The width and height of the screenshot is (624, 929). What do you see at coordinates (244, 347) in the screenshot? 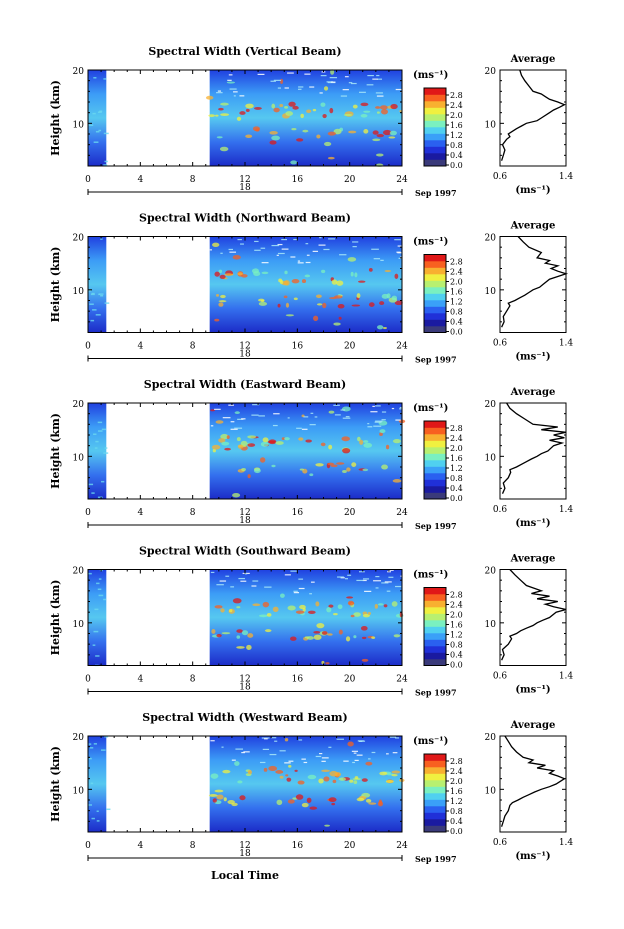
I see `x-tick-label: 12` at bounding box center [244, 347].